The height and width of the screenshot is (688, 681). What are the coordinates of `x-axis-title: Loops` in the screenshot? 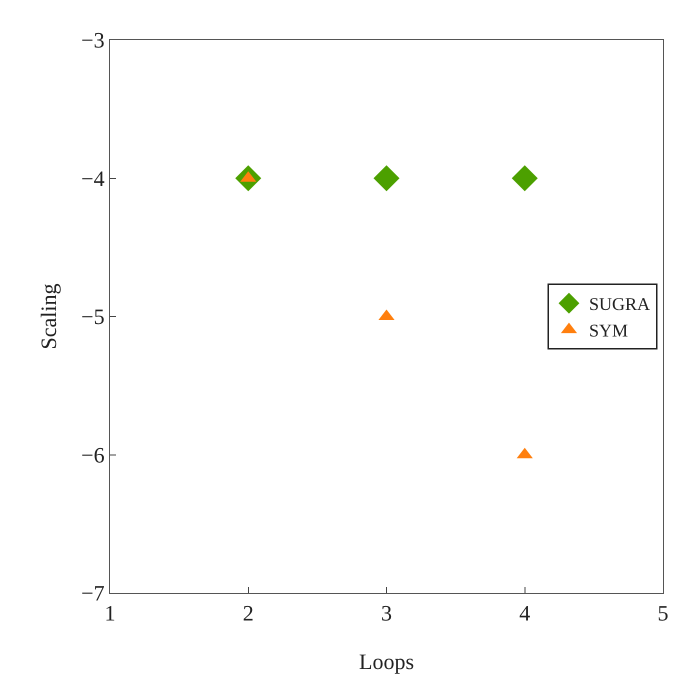 It's located at (386, 661).